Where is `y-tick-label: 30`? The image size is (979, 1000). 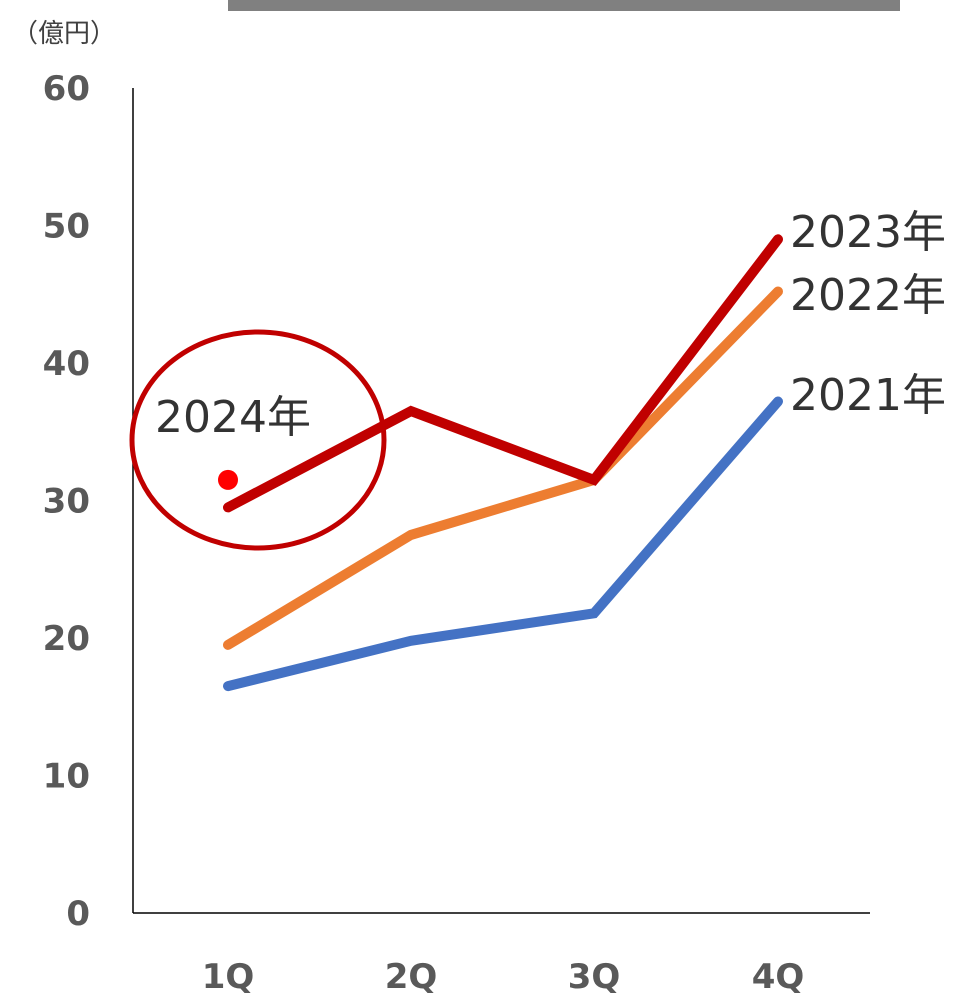 y-tick-label: 30 is located at coordinates (66, 502).